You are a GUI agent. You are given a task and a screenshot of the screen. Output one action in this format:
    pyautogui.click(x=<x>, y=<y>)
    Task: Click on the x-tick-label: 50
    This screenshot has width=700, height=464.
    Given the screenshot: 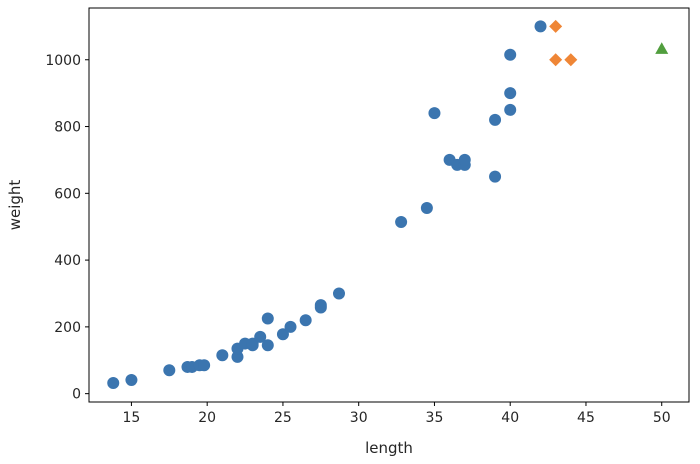 What is the action you would take?
    pyautogui.click(x=662, y=418)
    